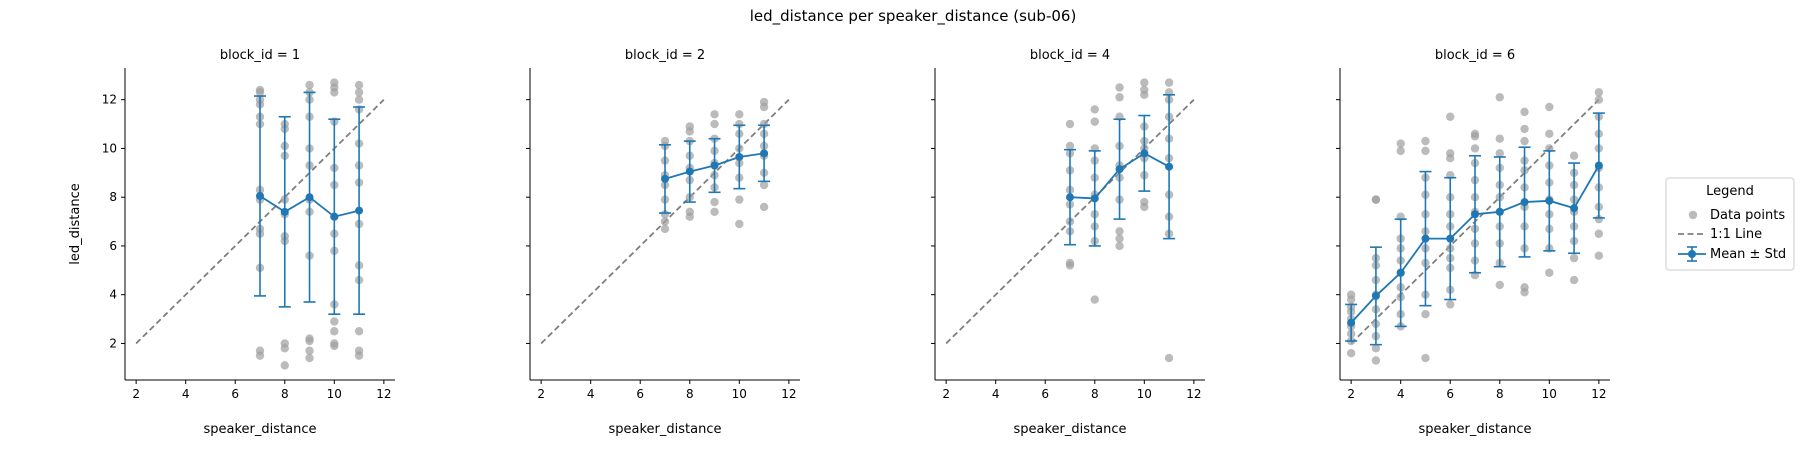  I want to click on y-tick-label: 8, so click(113, 197).